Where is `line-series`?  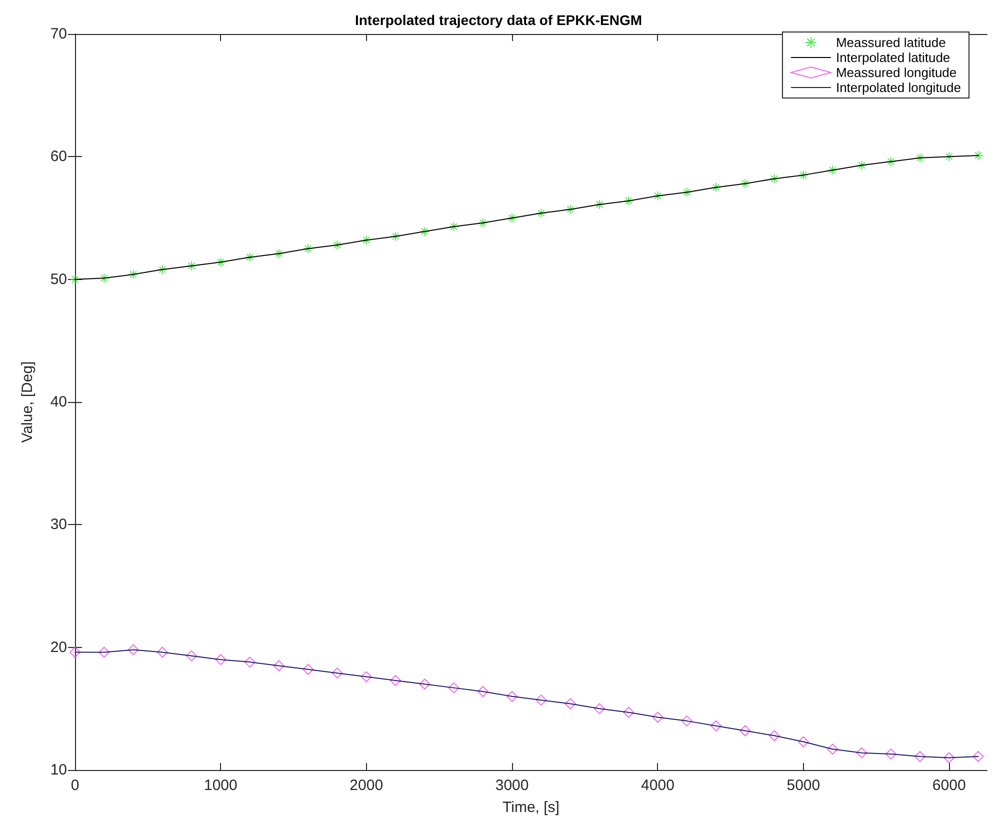
line-series is located at coordinates (526, 217).